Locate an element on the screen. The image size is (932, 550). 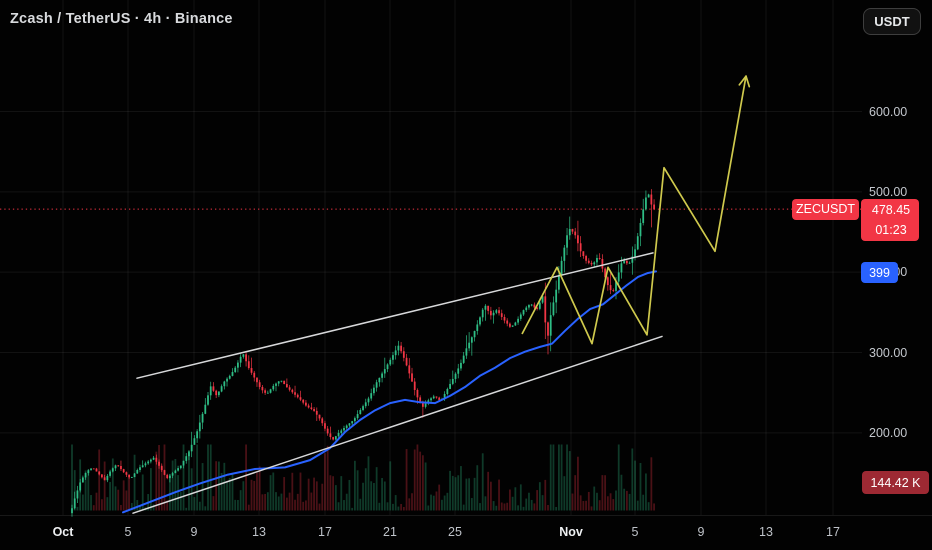
time-tick-label: Oct is located at coordinates (63, 532).